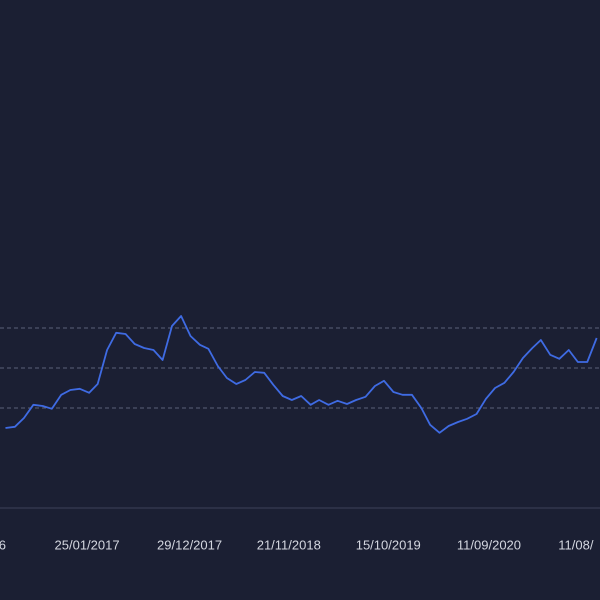 The height and width of the screenshot is (600, 600). Describe the element at coordinates (576, 544) in the screenshot. I see `x-tick-label: 11/08/` at that location.